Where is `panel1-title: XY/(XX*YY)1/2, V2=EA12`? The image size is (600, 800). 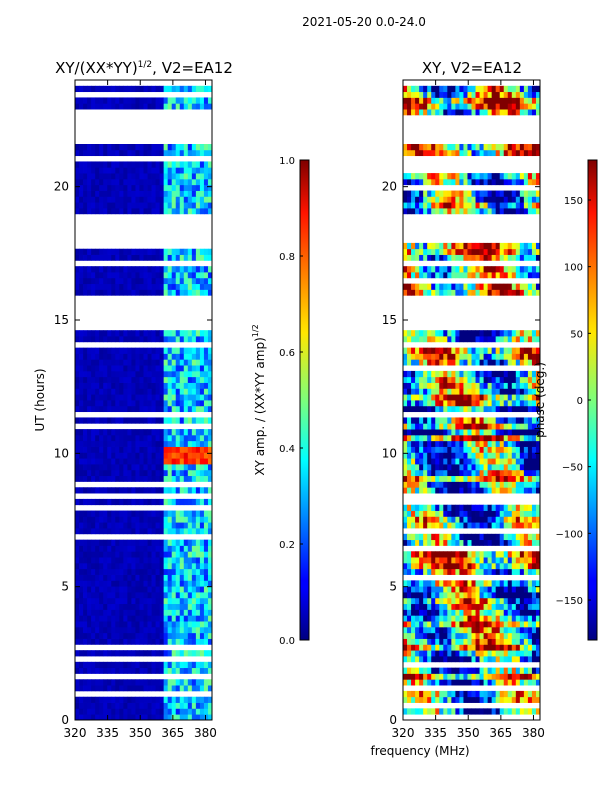
panel1-title: XY/(XX*YY)1/2, V2=EA12 is located at coordinates (144, 68).